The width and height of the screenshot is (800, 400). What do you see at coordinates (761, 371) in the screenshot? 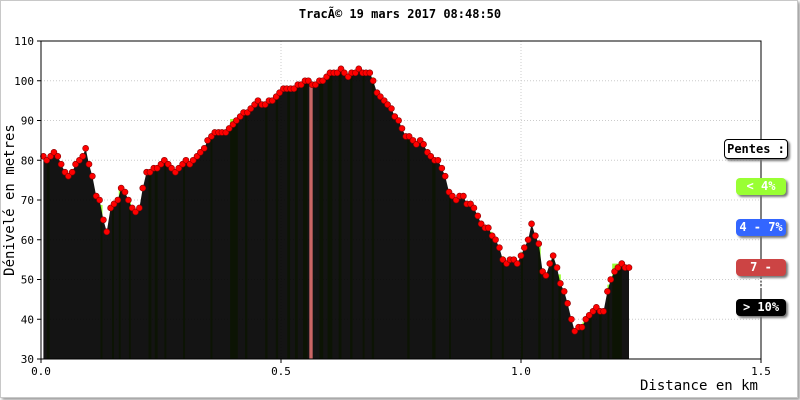
I see `x-tick-label: 1.5` at bounding box center [761, 371].